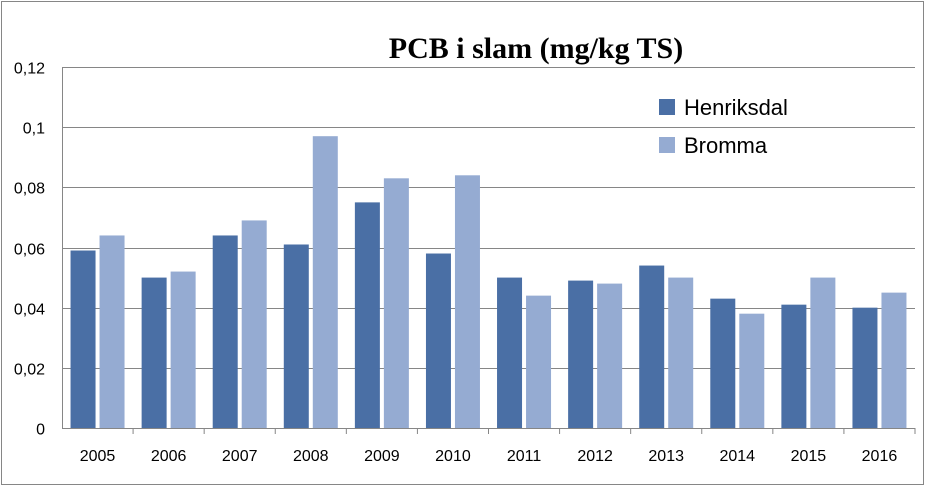 The image size is (925, 486). What do you see at coordinates (794, 366) in the screenshot?
I see `bar-henriksdal-2015` at bounding box center [794, 366].